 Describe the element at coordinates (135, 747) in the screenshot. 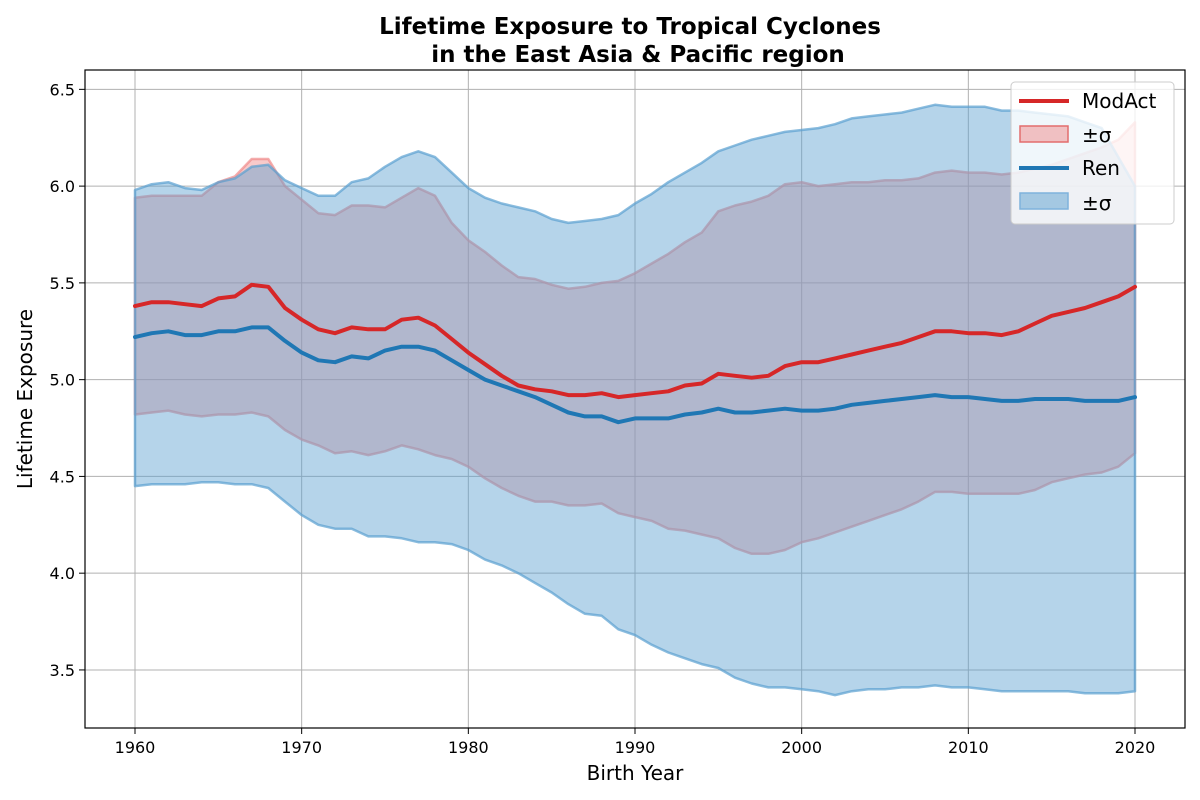

I see `x-tick-label: 1960` at that location.